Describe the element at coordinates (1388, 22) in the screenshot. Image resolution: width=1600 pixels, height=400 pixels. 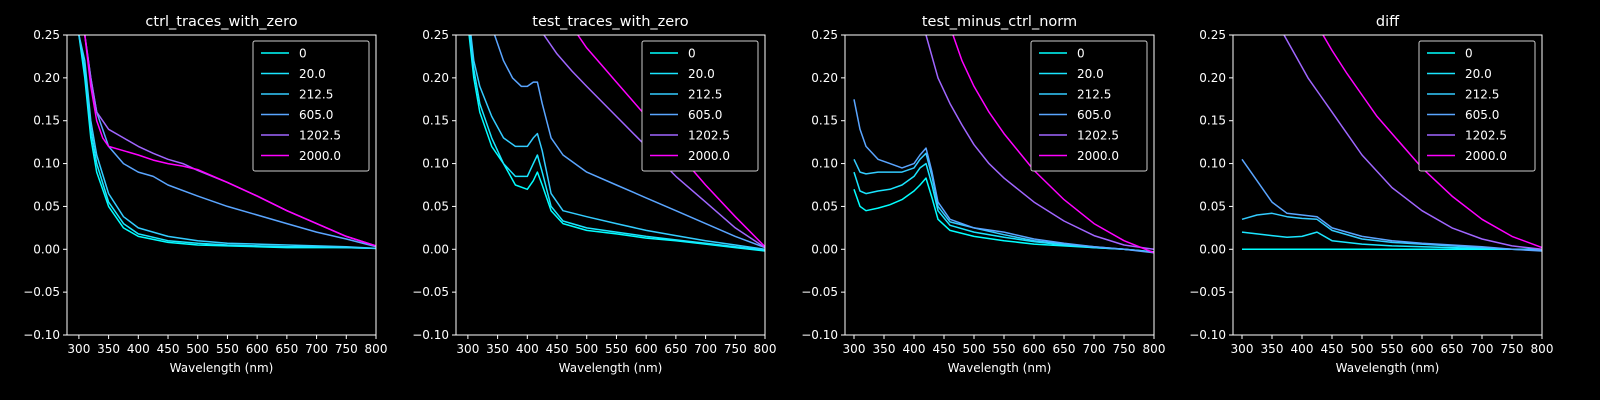
I see `chart-title: diff` at that location.